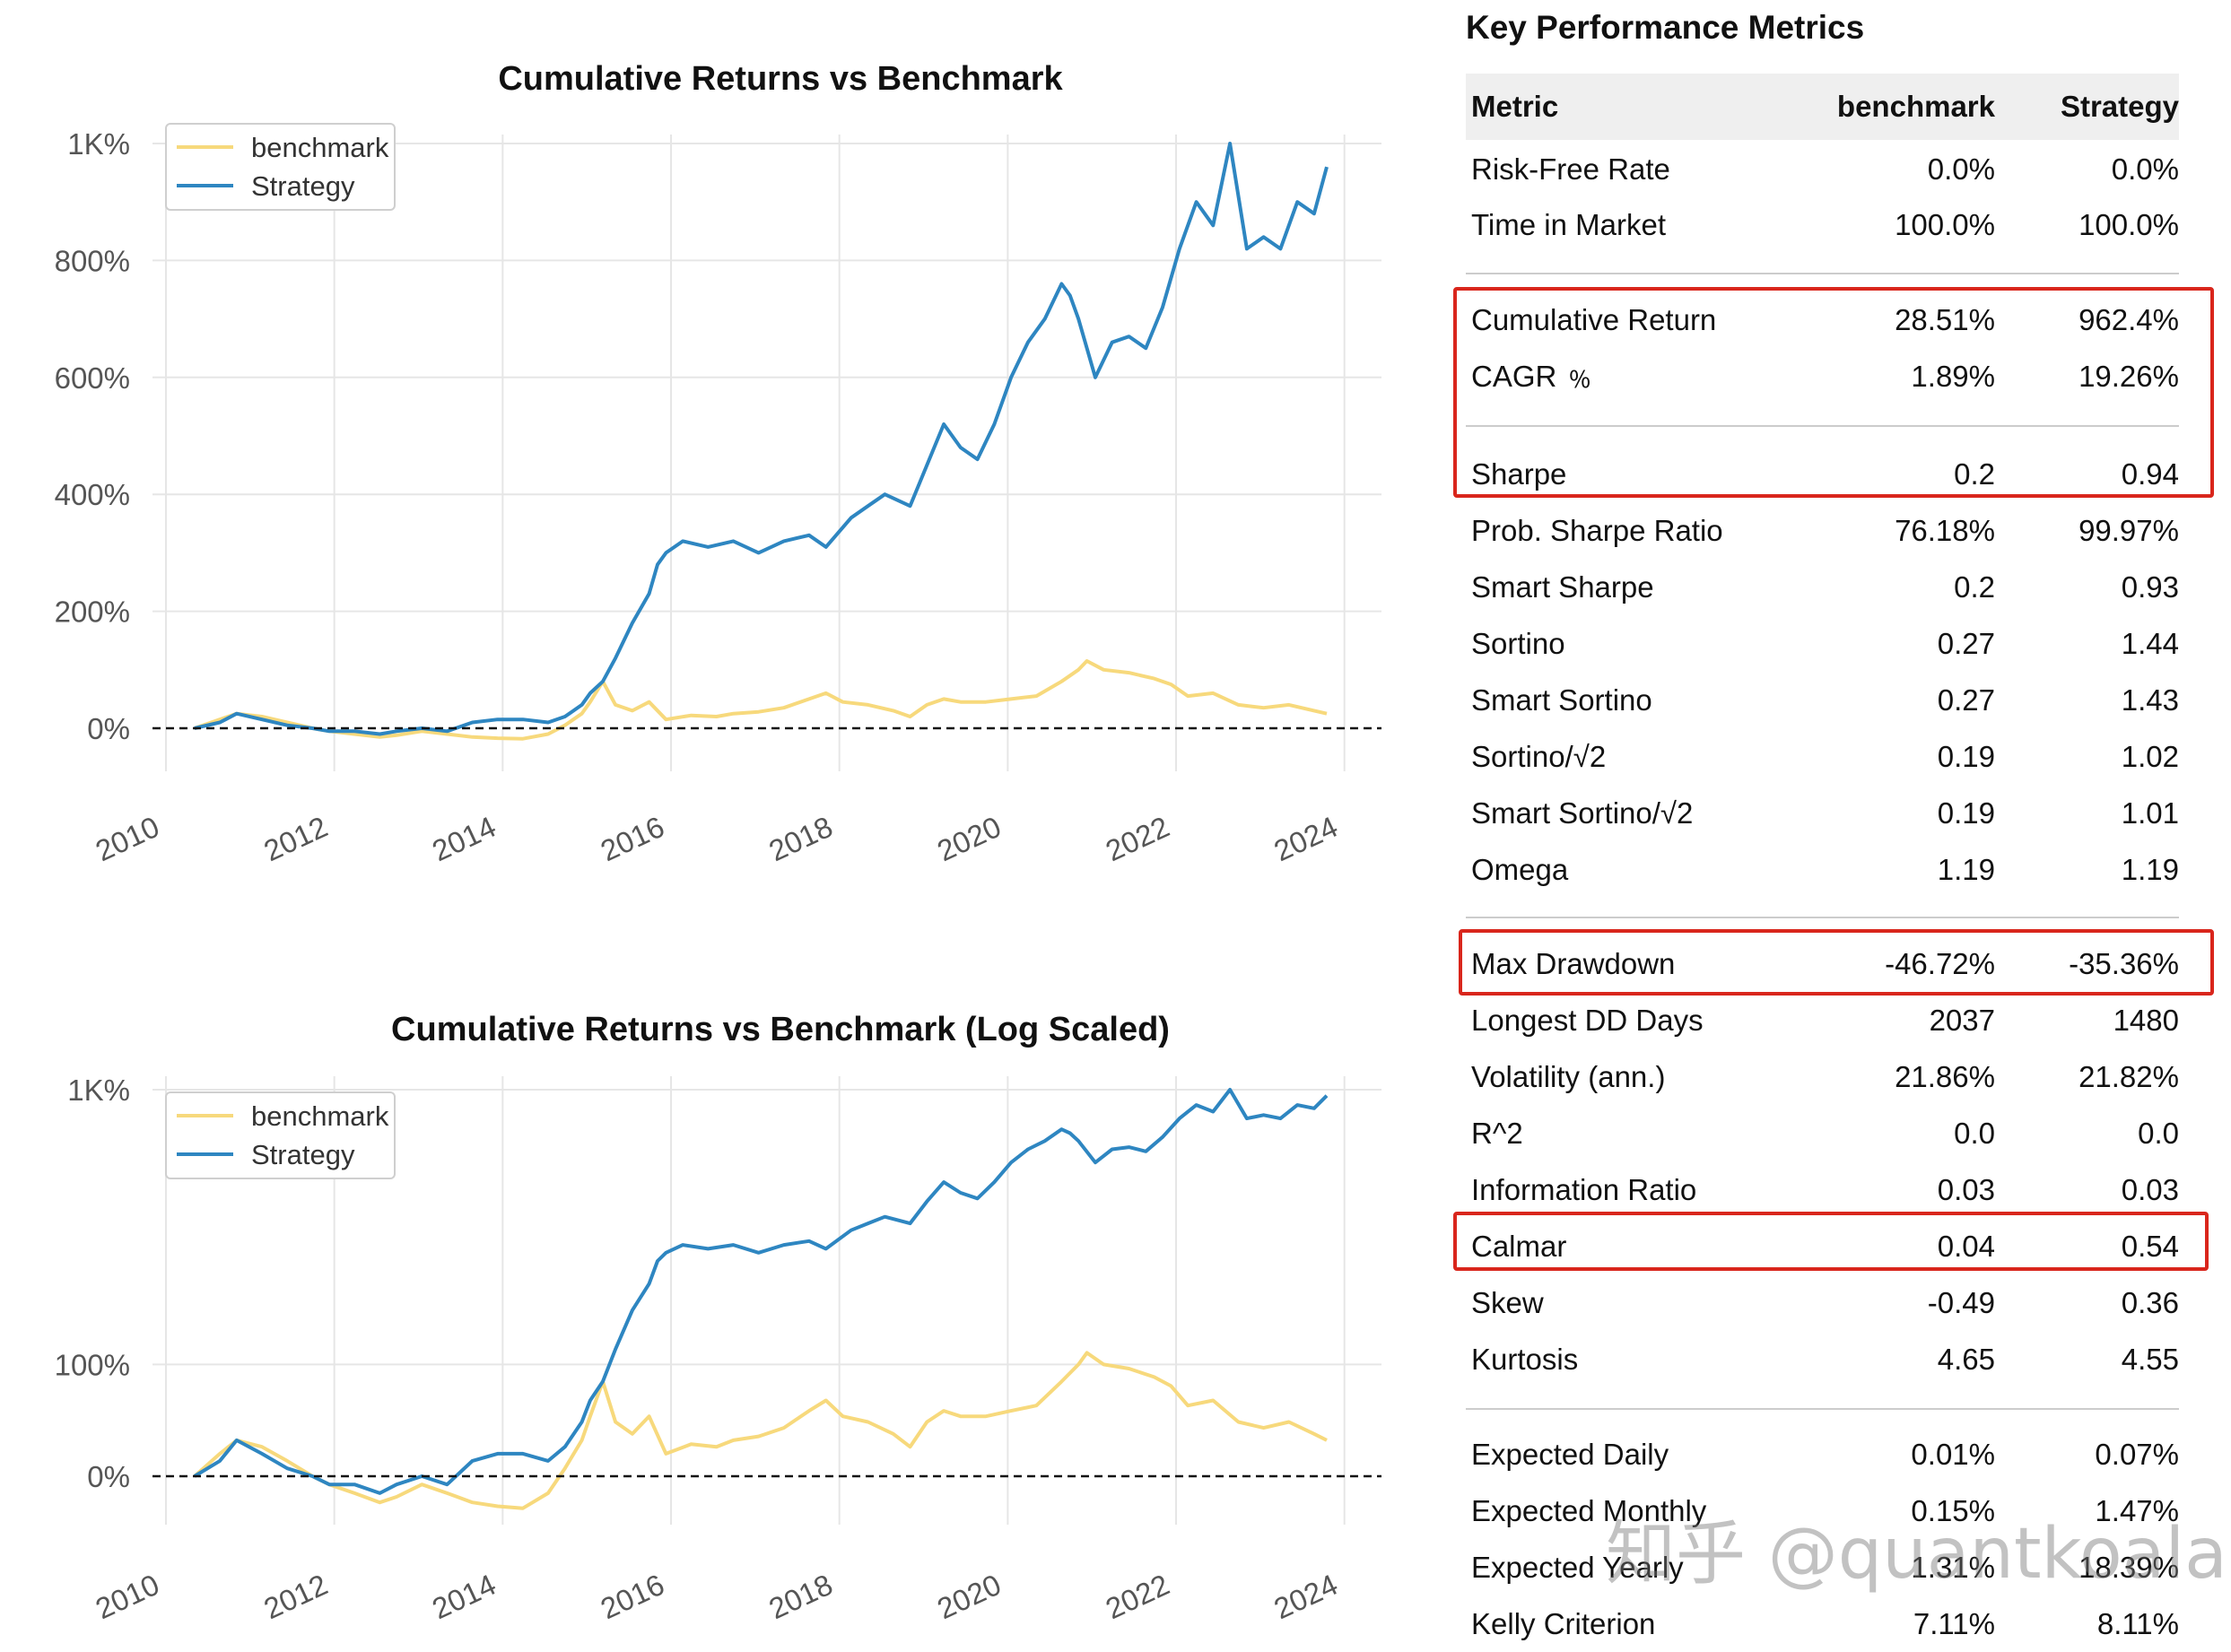  I want to click on metric-strategy-value: 0.94, so click(2150, 474).